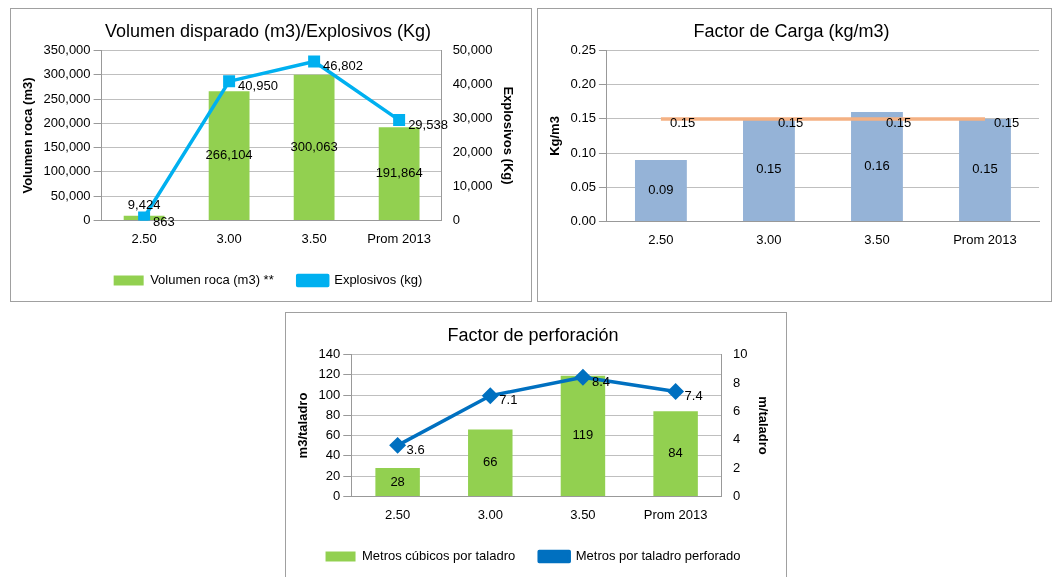 The width and height of the screenshot is (1053, 577). What do you see at coordinates (791, 30) in the screenshot?
I see `chart-title: Factor de Carga (kg/m3)` at bounding box center [791, 30].